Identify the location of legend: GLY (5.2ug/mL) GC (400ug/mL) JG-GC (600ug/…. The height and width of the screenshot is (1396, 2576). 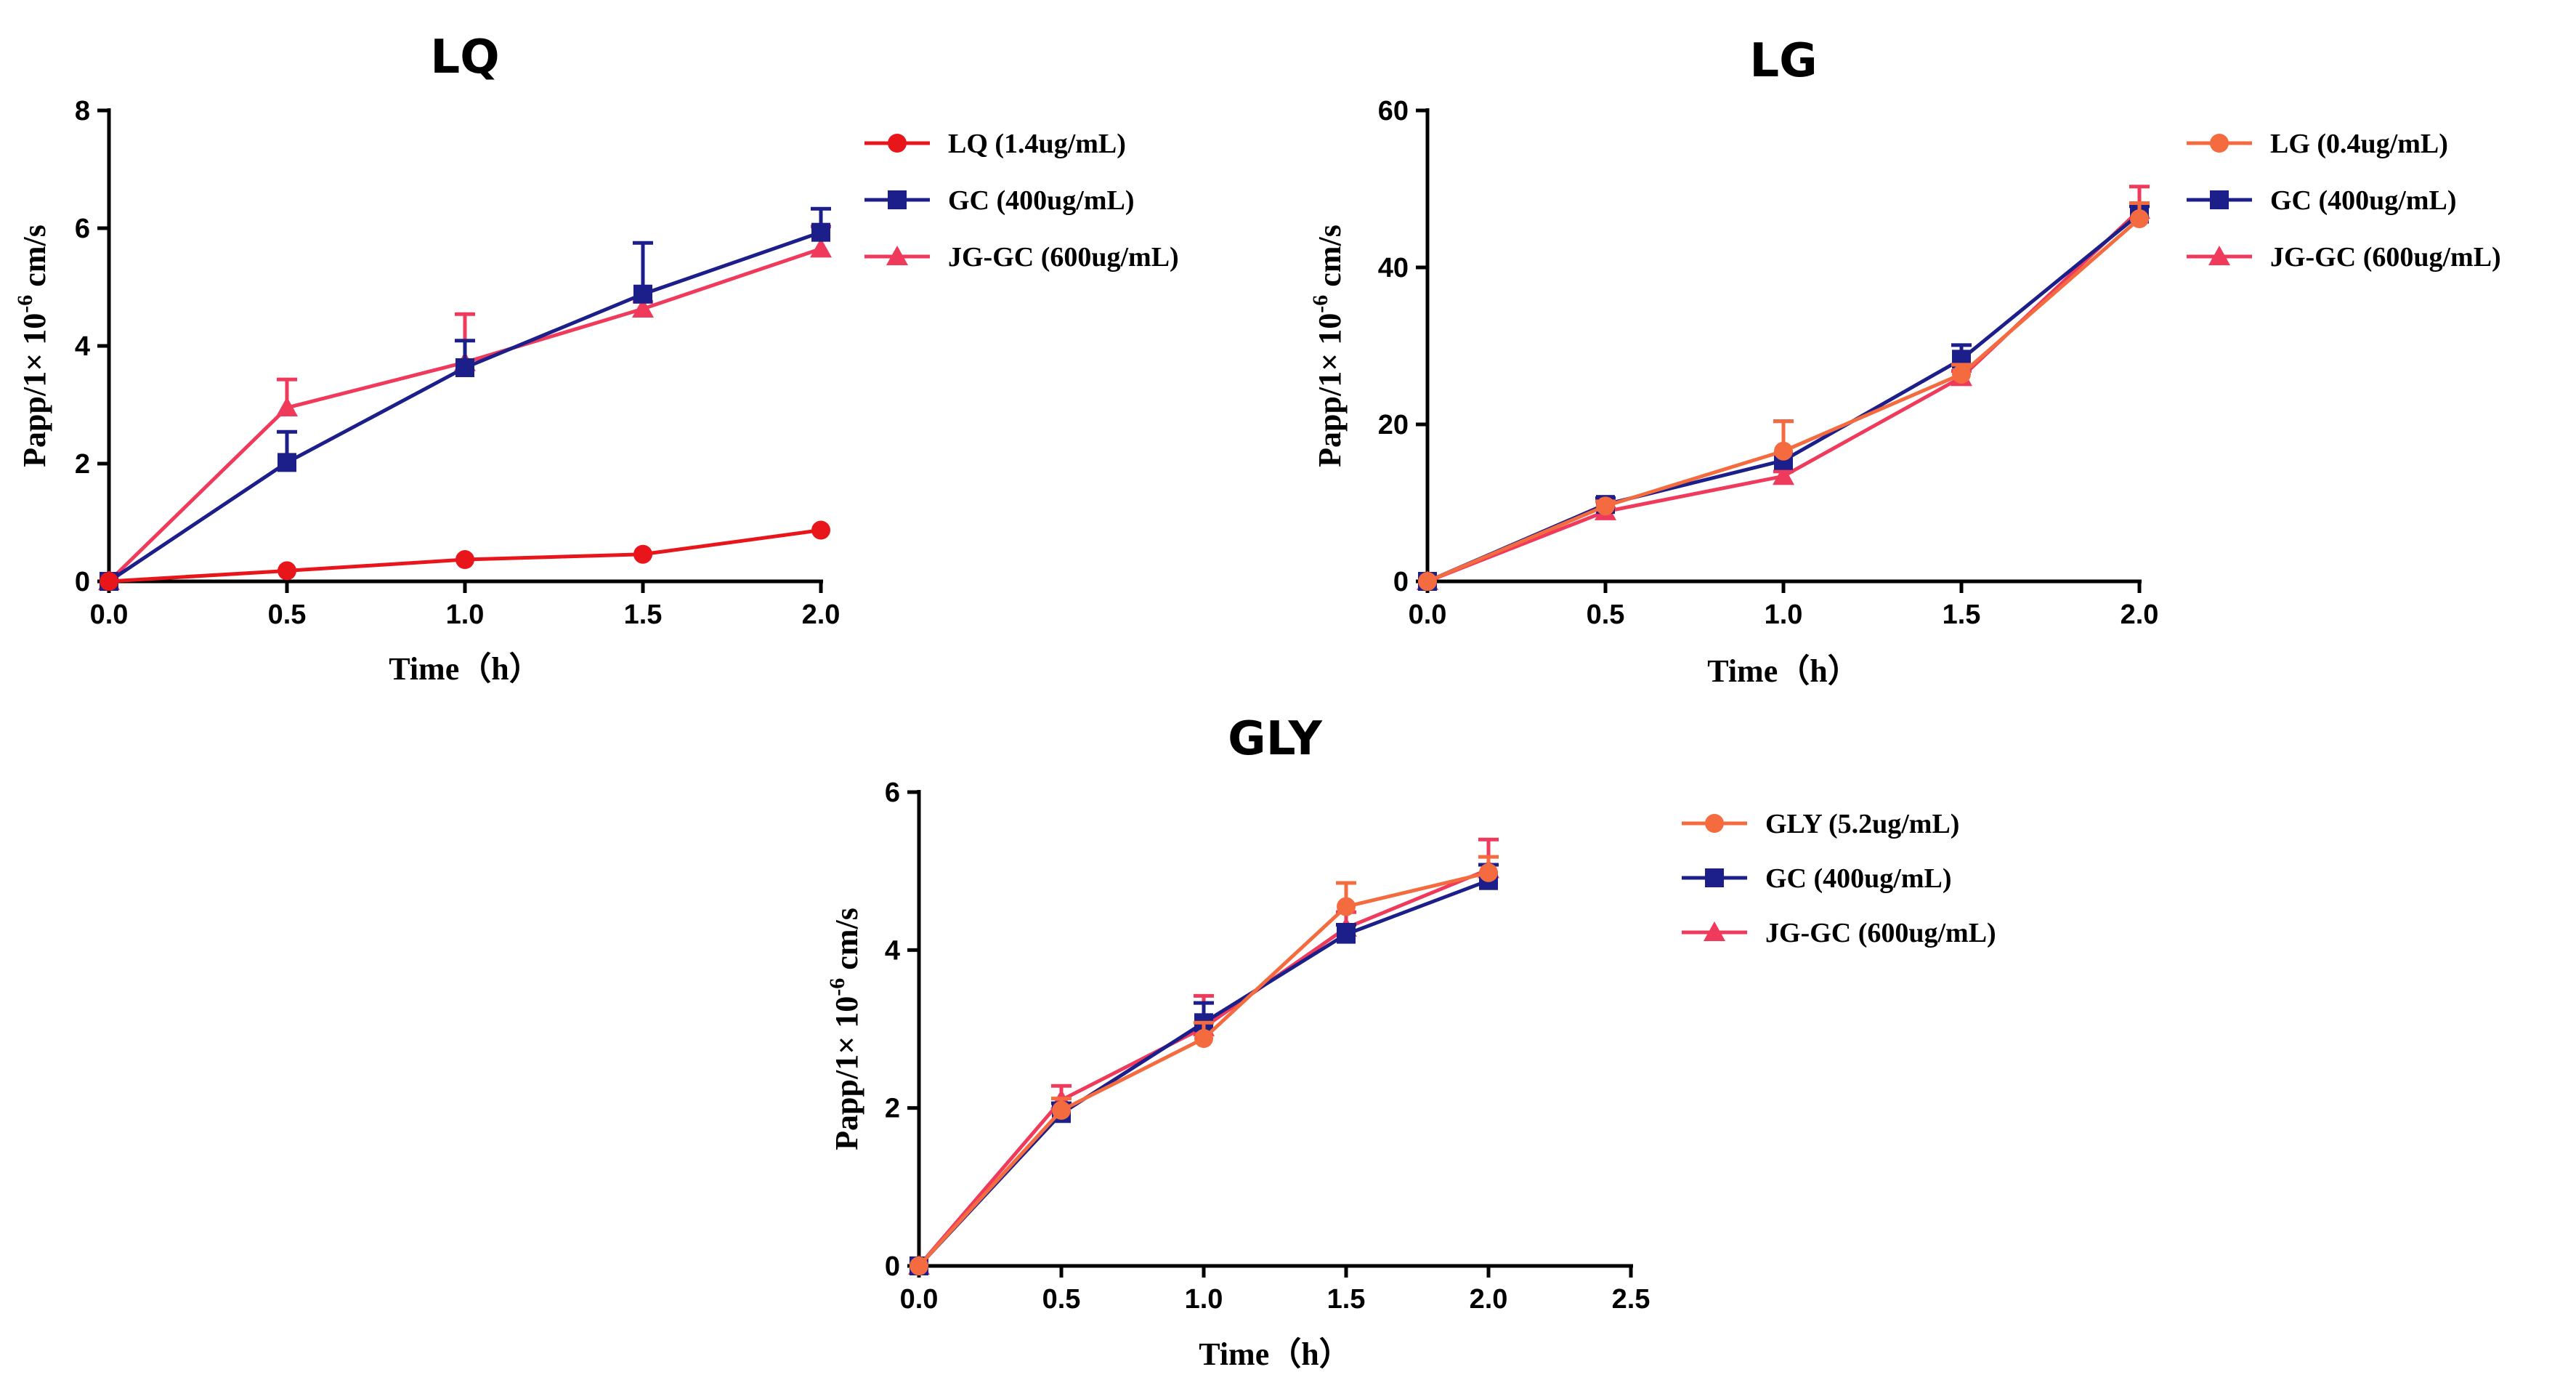
(1839, 878).